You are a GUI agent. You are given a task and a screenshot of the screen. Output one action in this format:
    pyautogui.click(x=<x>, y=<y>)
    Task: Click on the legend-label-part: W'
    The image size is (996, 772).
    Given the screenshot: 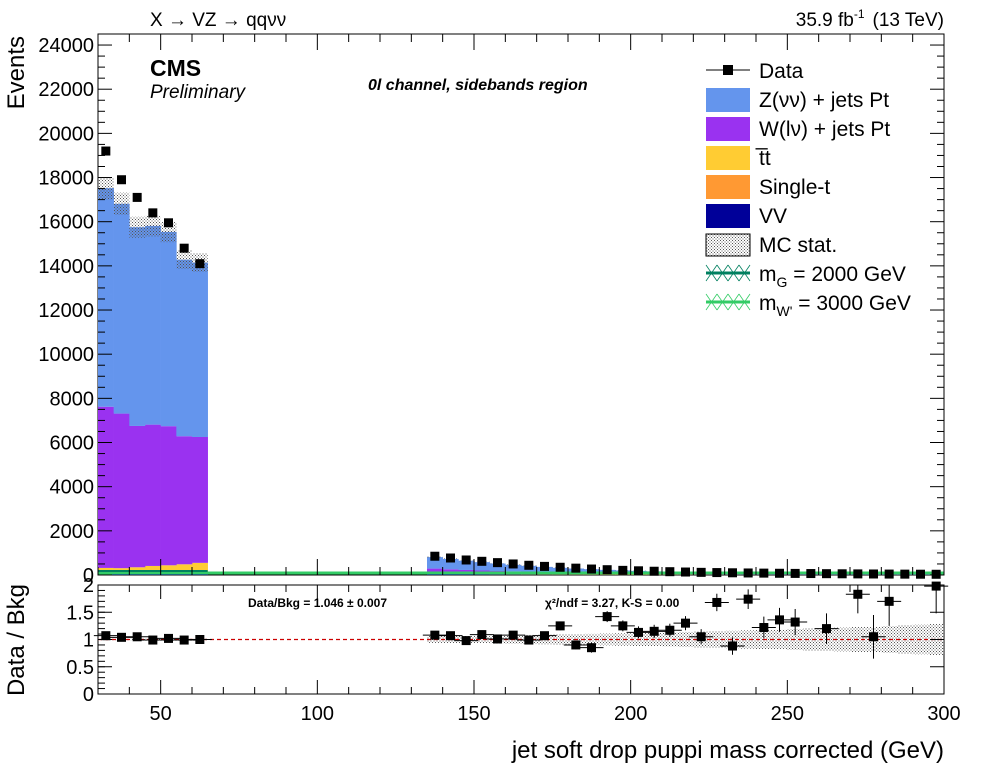 What is the action you would take?
    pyautogui.click(x=785, y=311)
    